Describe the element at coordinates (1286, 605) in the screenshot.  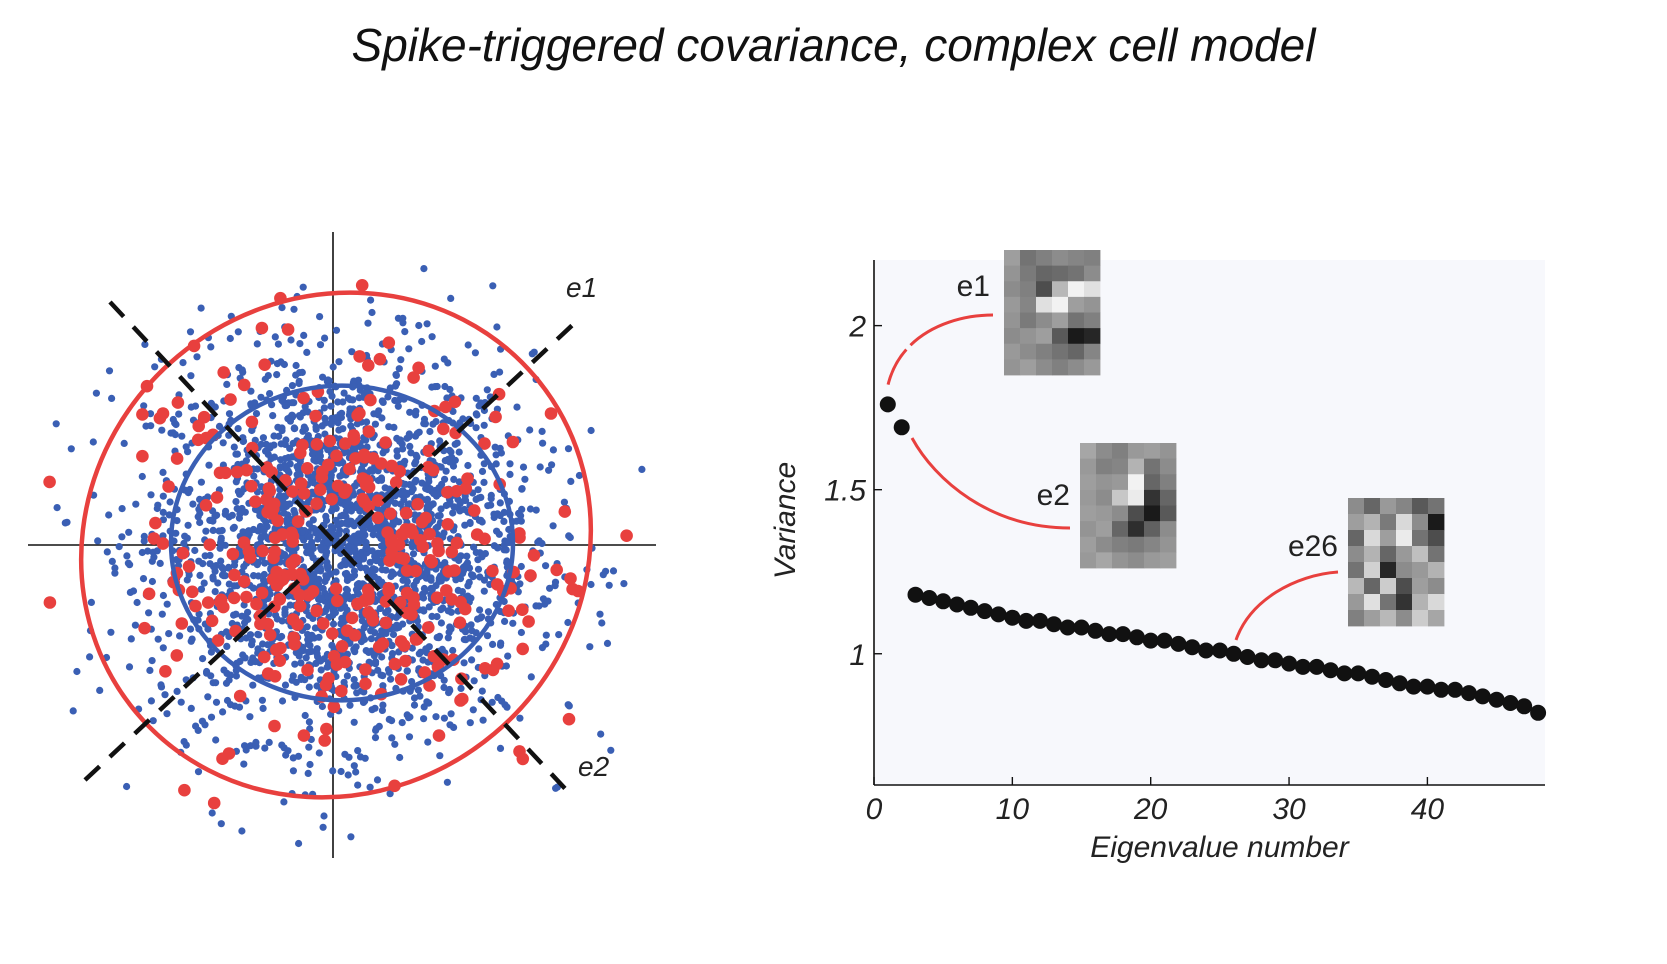
I see `connector-e26` at that location.